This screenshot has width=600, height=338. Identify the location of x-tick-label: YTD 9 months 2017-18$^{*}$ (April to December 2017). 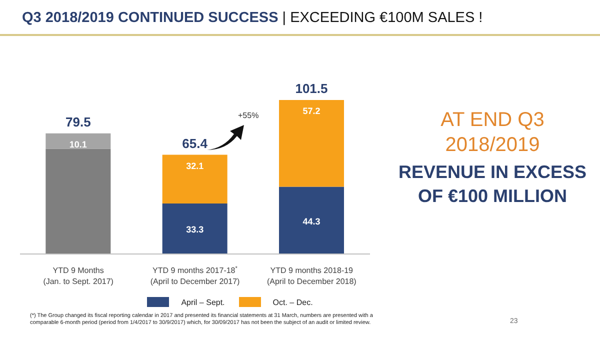
(195, 276).